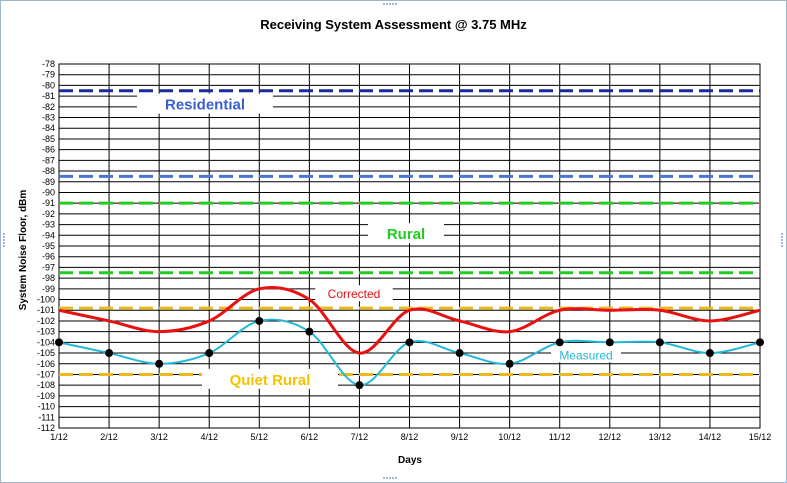 The image size is (787, 483). Describe the element at coordinates (48, 171) in the screenshot. I see `y-tick-label: -88` at that location.